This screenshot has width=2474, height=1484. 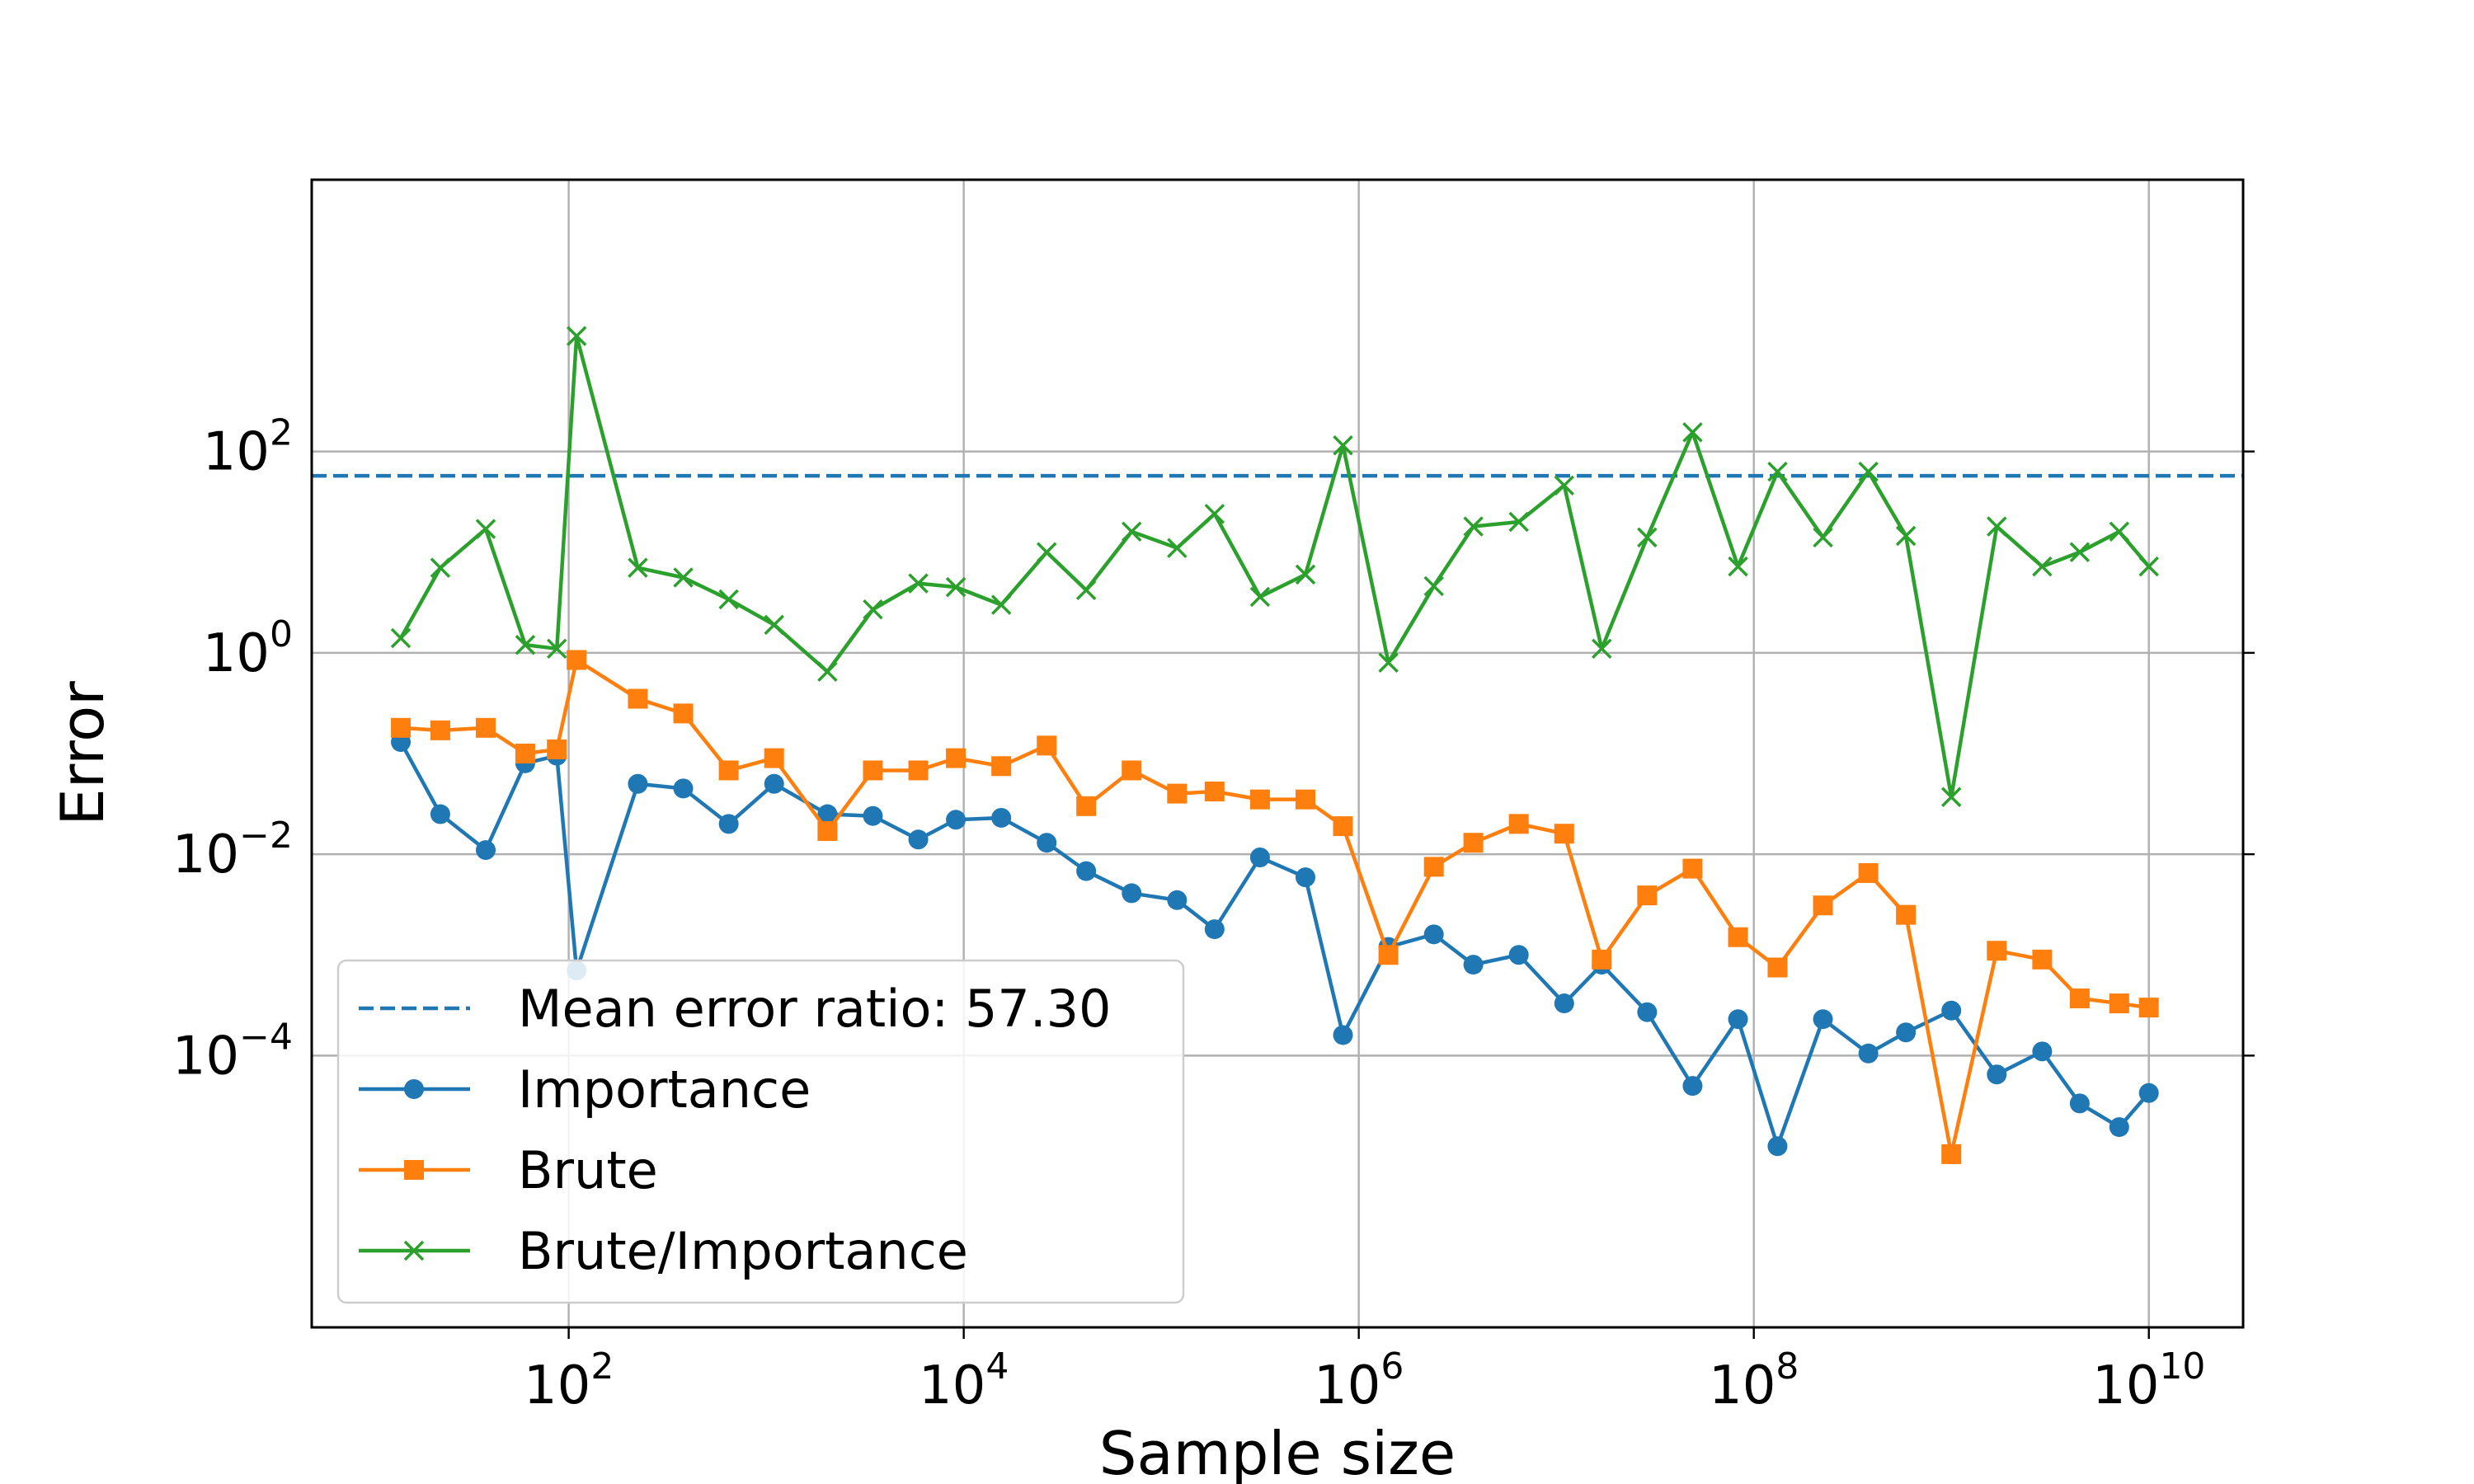 What do you see at coordinates (232, 850) in the screenshot?
I see `y-tick-label: 10⁻²` at bounding box center [232, 850].